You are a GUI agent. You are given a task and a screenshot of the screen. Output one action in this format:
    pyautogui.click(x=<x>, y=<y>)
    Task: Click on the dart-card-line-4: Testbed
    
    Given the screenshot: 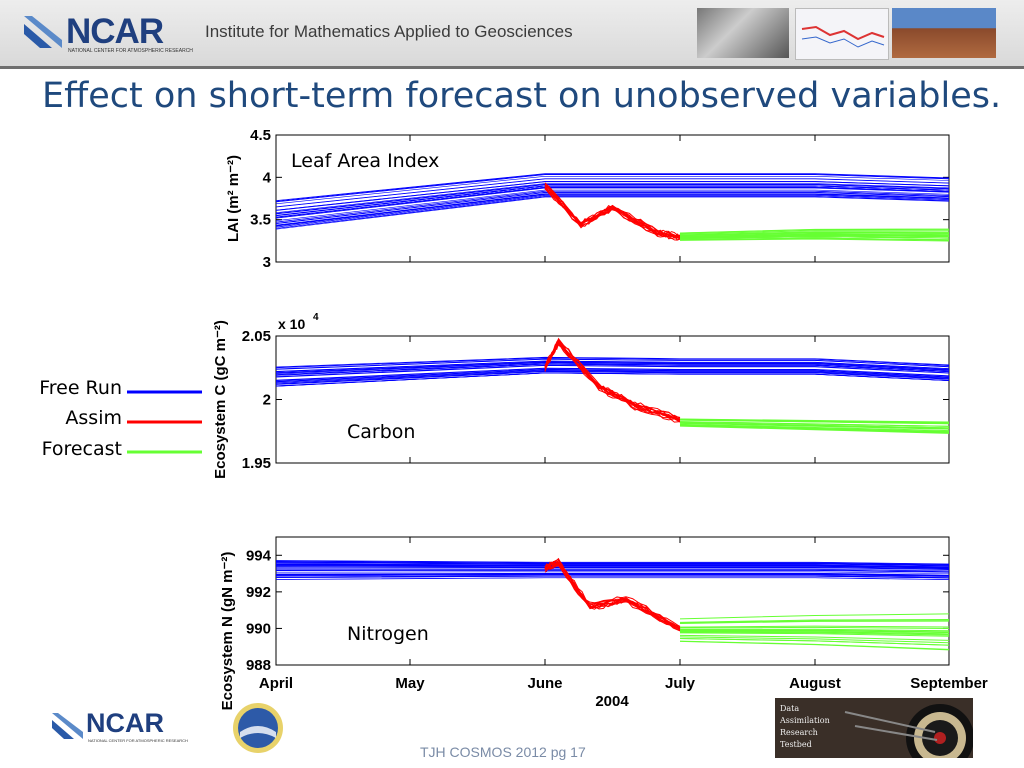 What is the action you would take?
    pyautogui.click(x=796, y=744)
    